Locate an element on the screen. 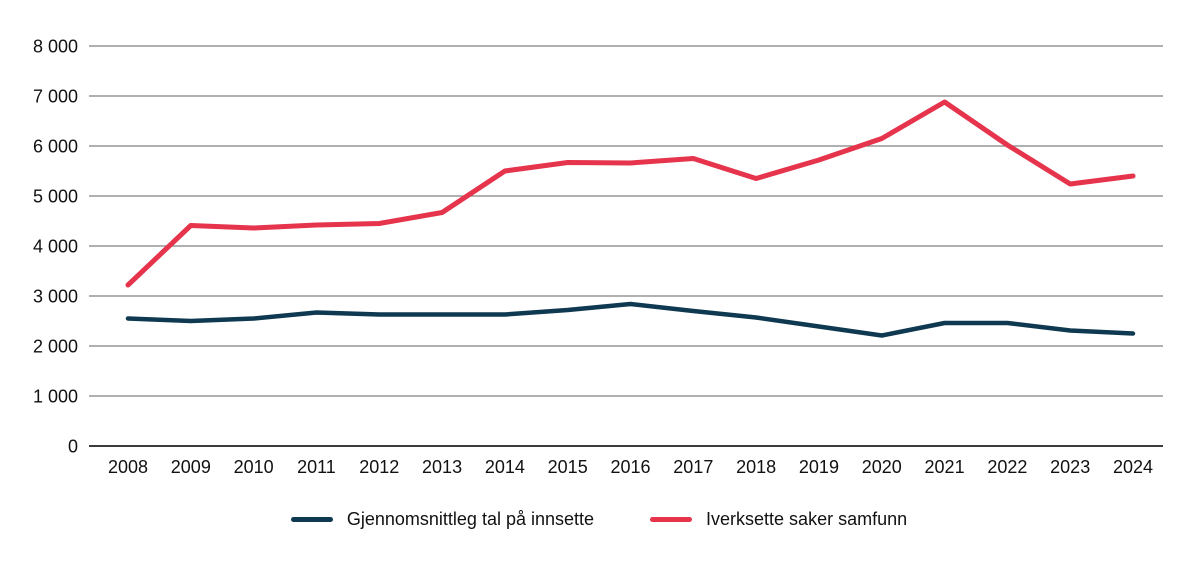 The image size is (1198, 568). y-tick-label: 0 is located at coordinates (73, 447).